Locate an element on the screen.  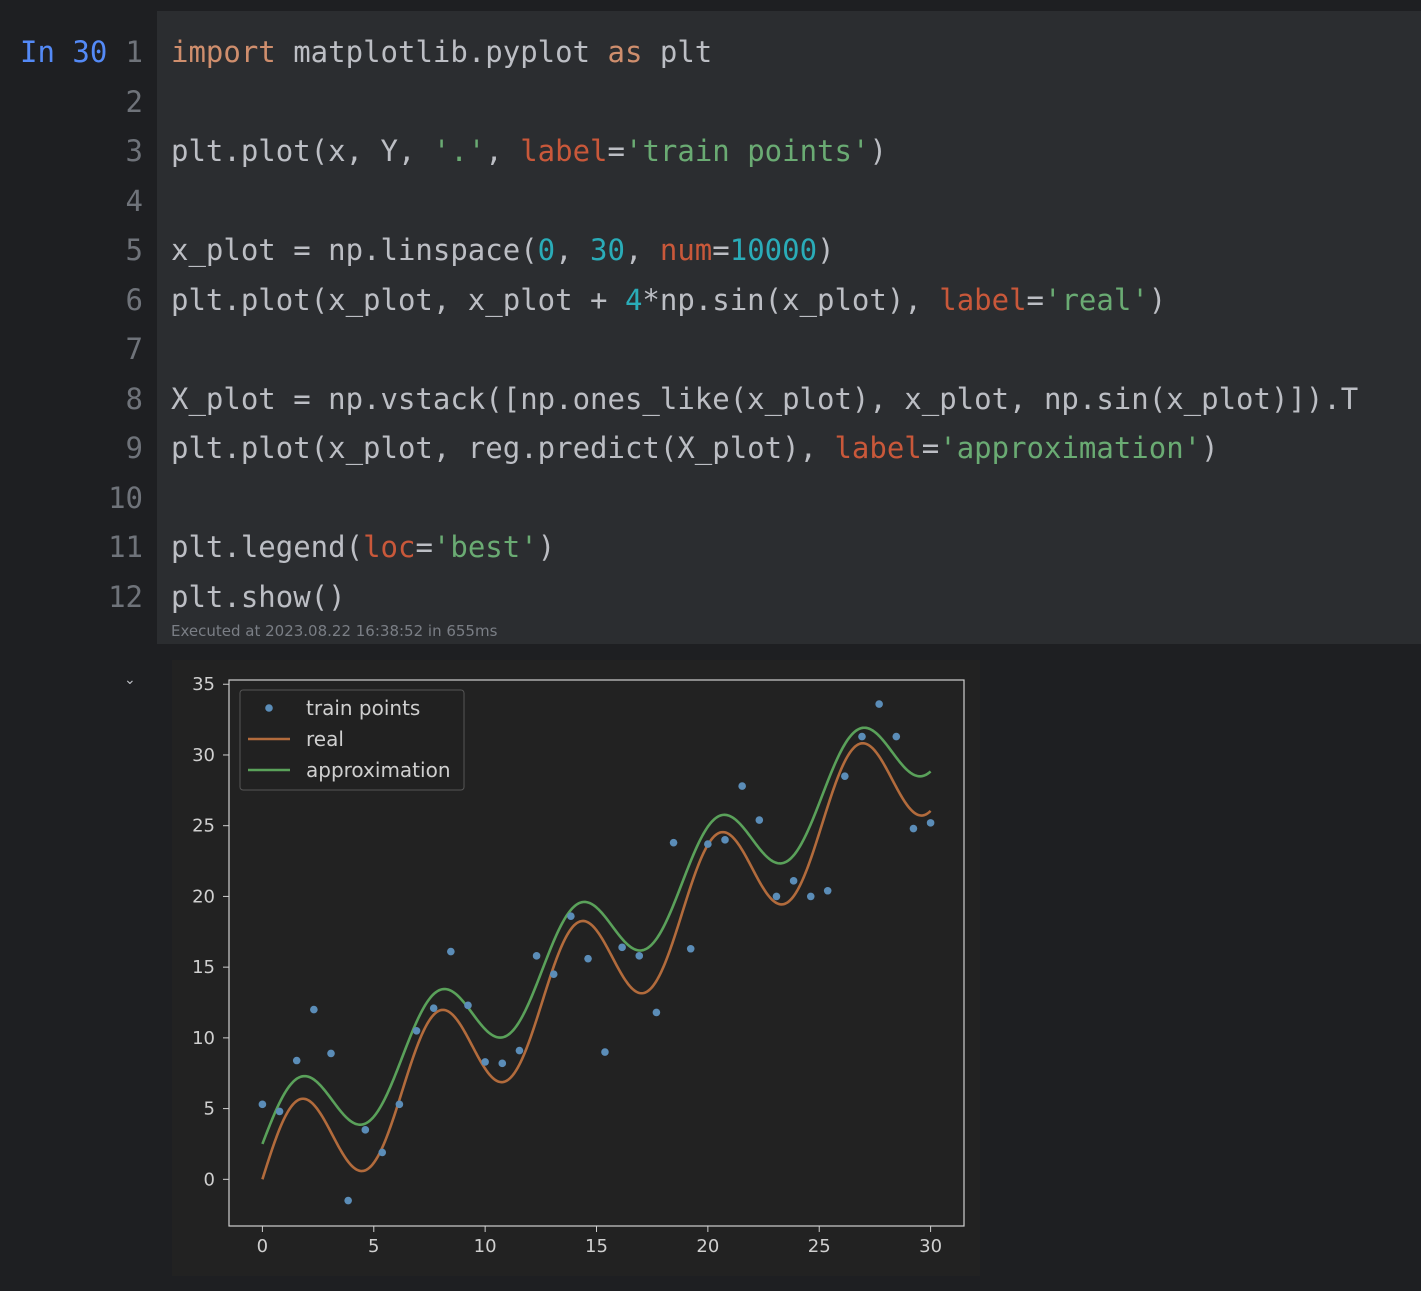
code-token: 'approximation' is located at coordinates (1070, 448).